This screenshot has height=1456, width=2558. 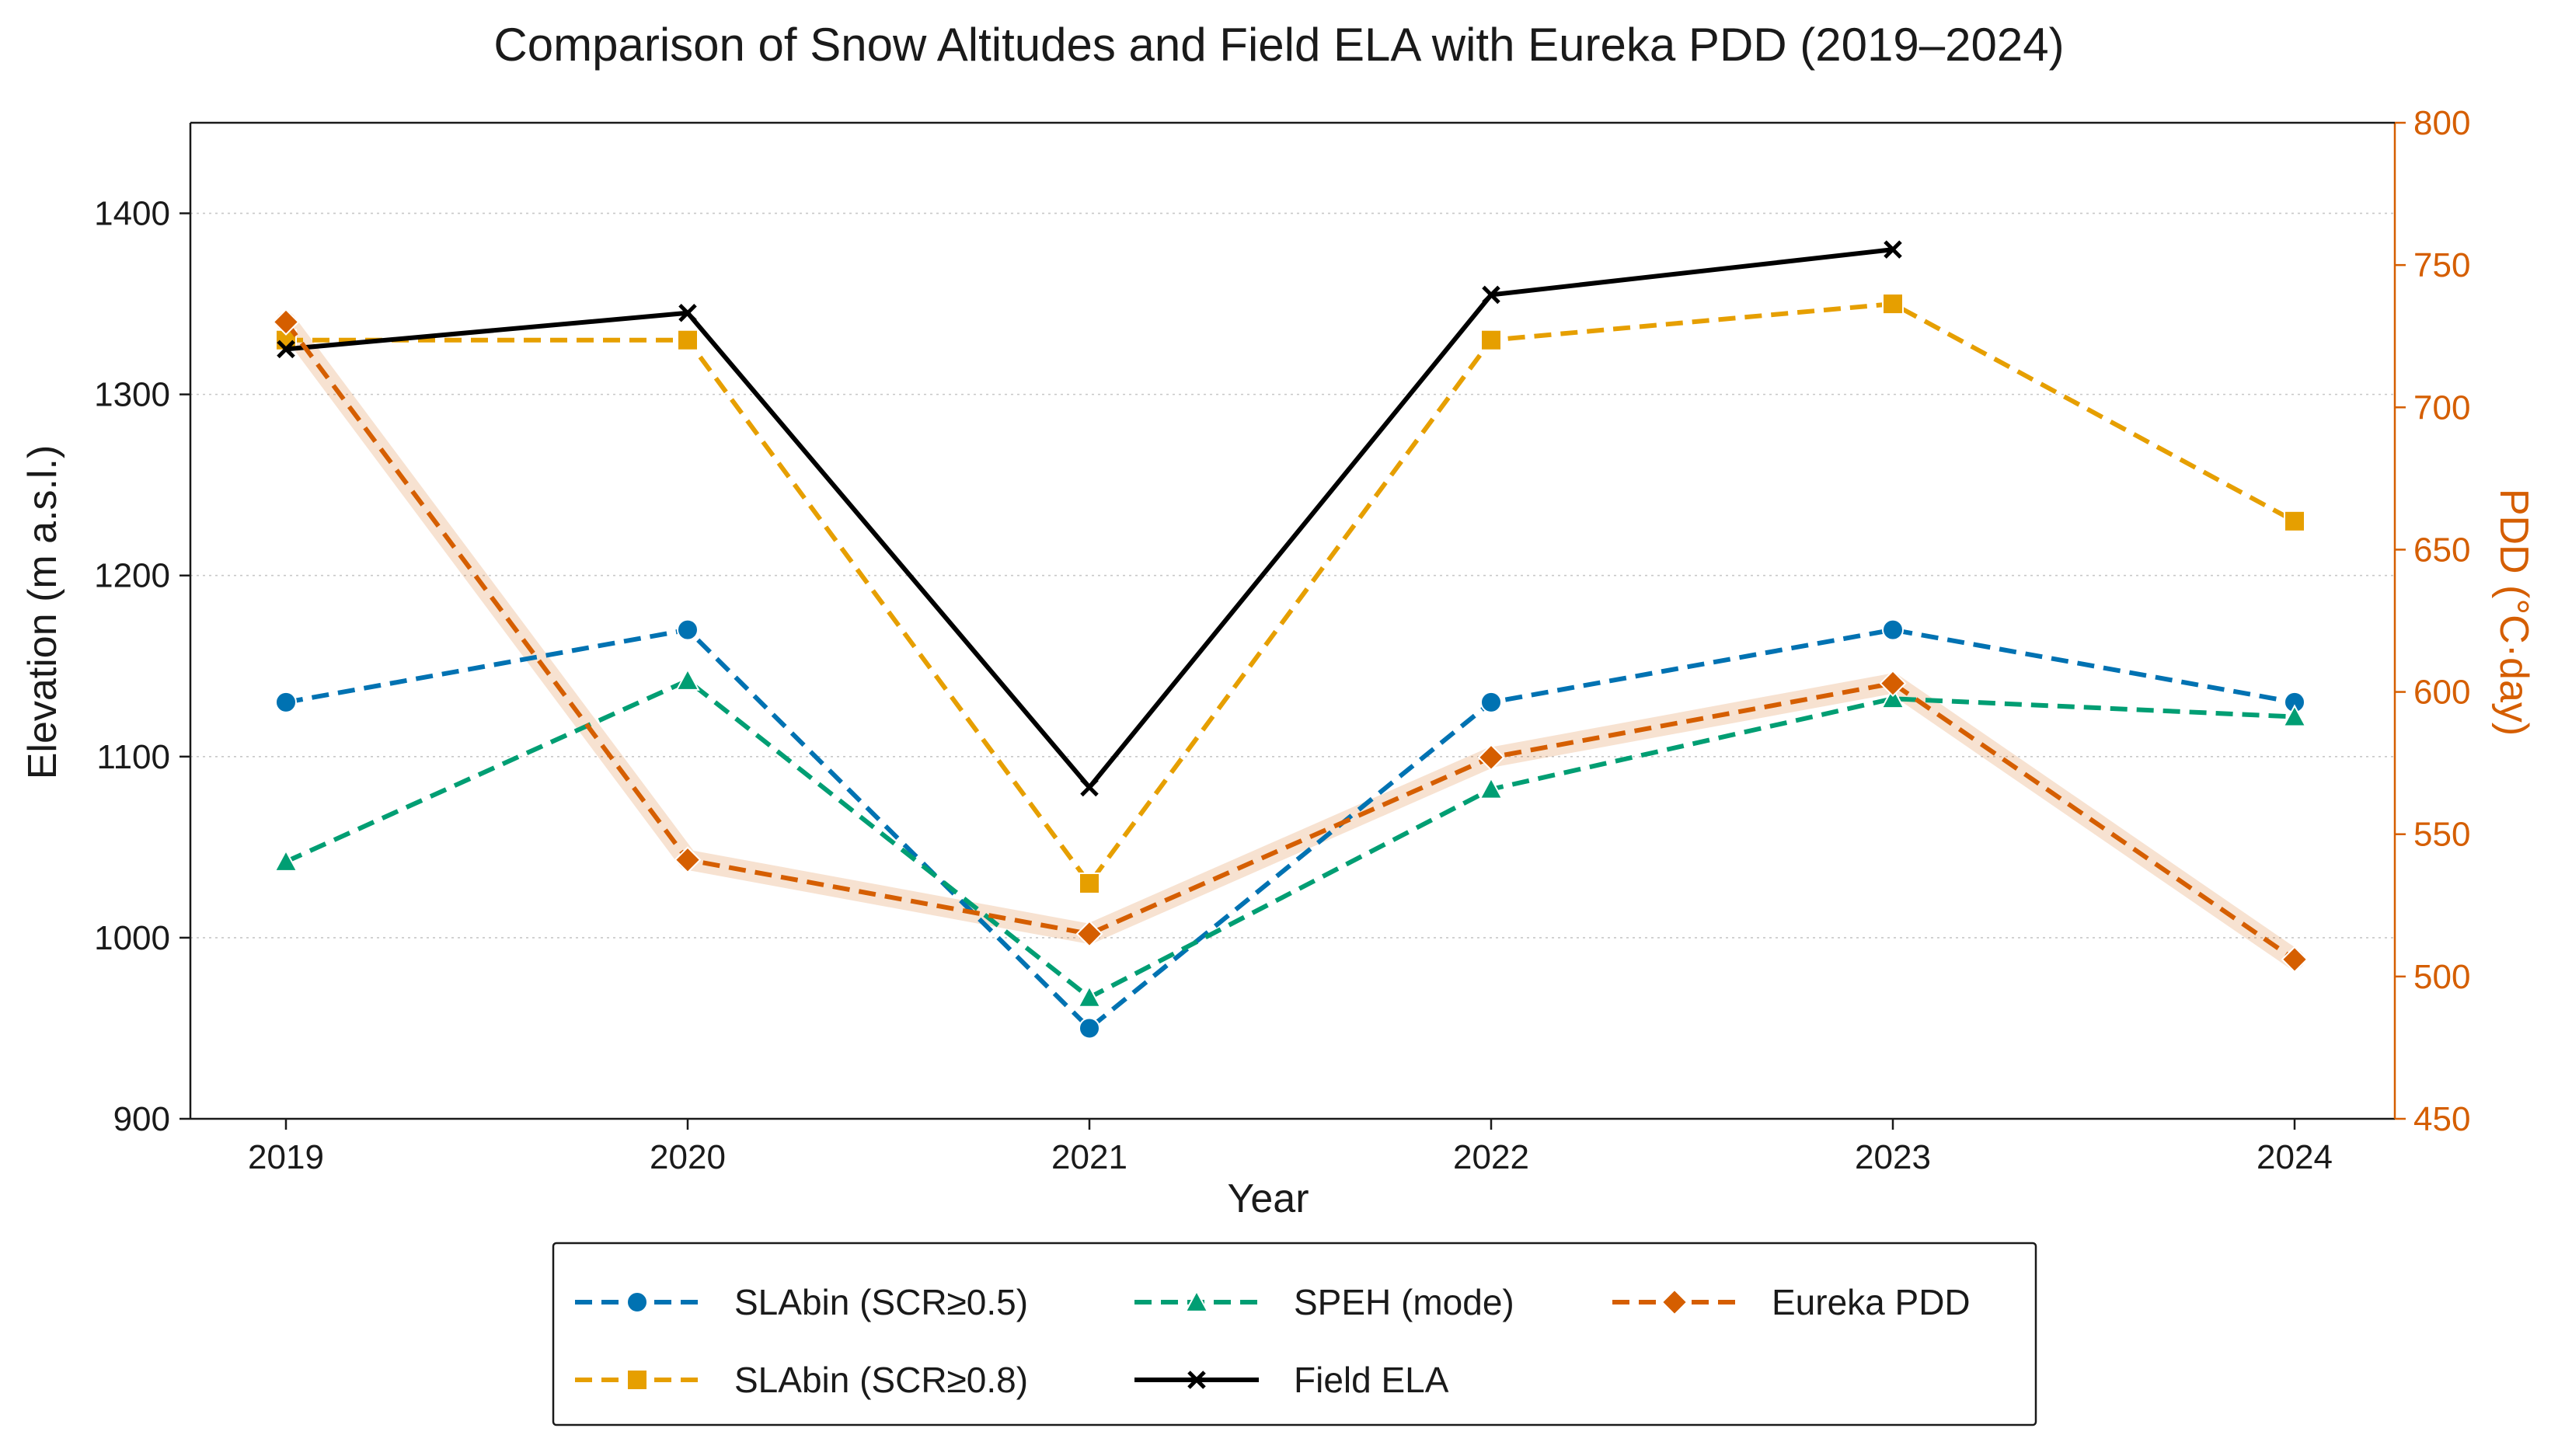 I want to click on y-right-tick-label: 600, so click(x=2441, y=693).